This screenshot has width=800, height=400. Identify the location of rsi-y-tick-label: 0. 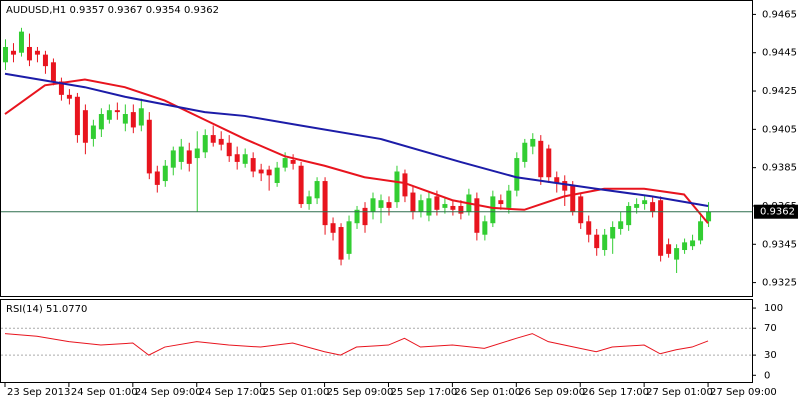
(767, 375).